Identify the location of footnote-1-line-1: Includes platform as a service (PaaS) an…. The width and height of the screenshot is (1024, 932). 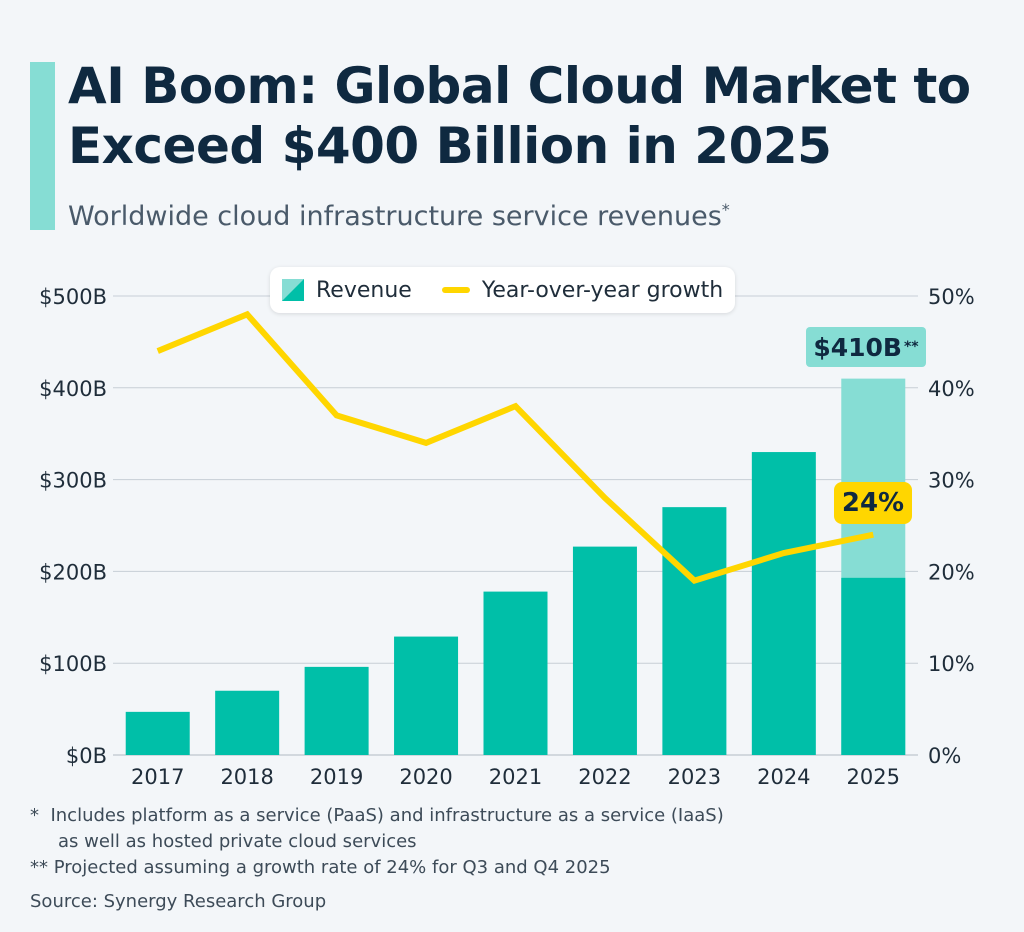
(387, 815).